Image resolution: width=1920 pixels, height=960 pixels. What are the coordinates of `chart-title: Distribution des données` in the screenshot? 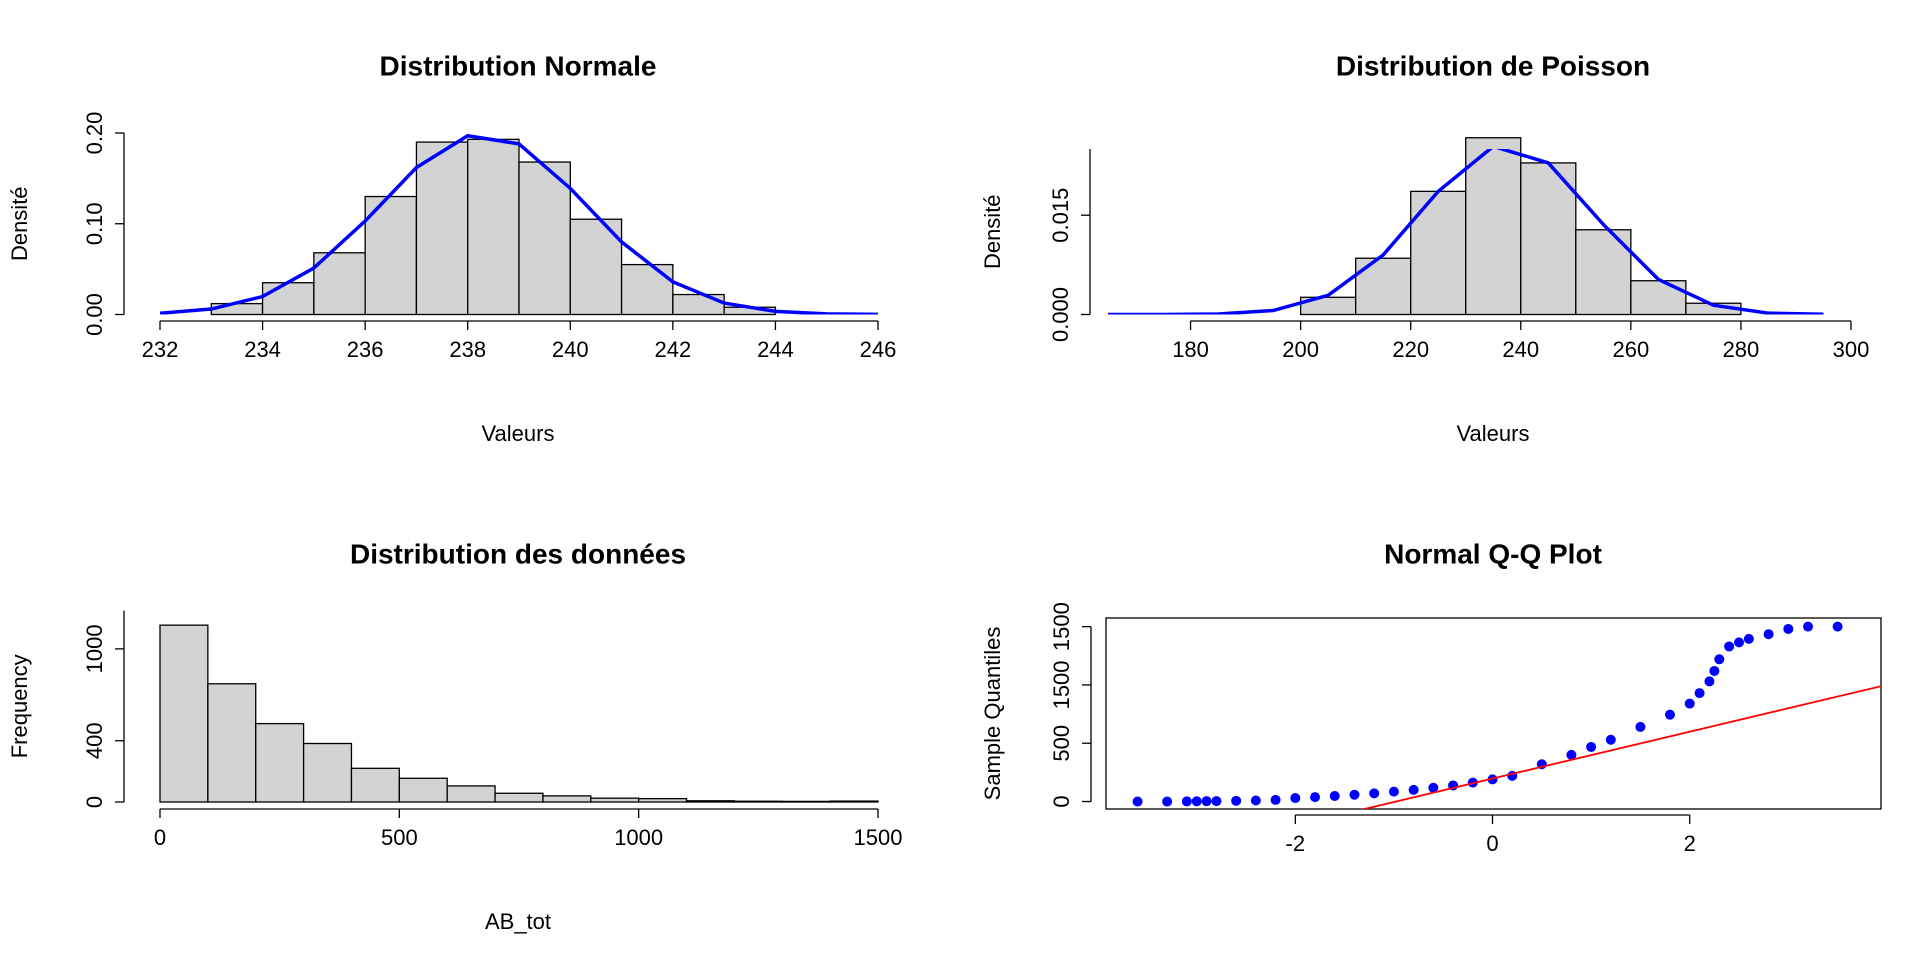 It's located at (518, 553).